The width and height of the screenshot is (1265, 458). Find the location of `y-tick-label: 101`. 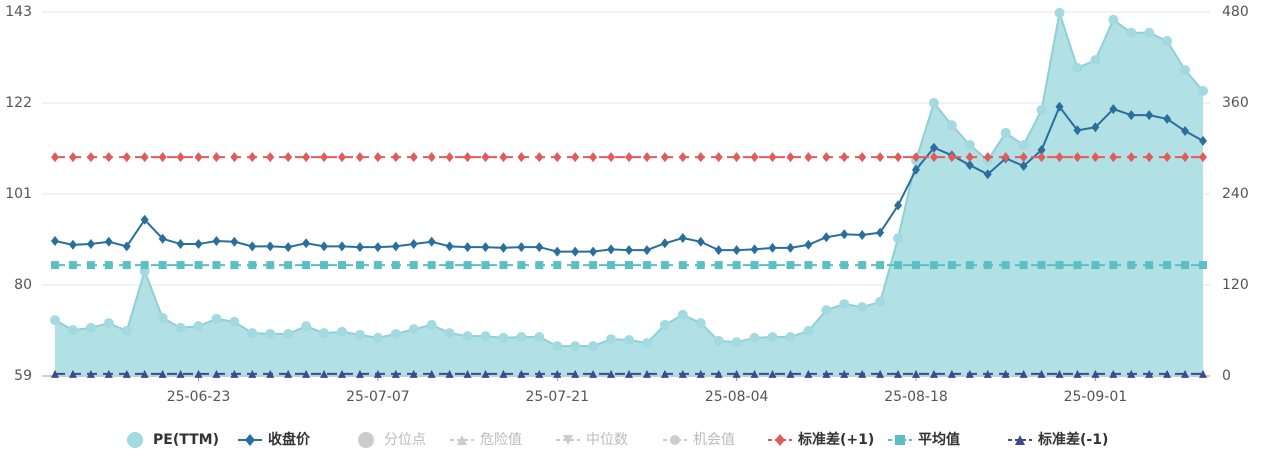

y-tick-label: 101 is located at coordinates (18, 194).